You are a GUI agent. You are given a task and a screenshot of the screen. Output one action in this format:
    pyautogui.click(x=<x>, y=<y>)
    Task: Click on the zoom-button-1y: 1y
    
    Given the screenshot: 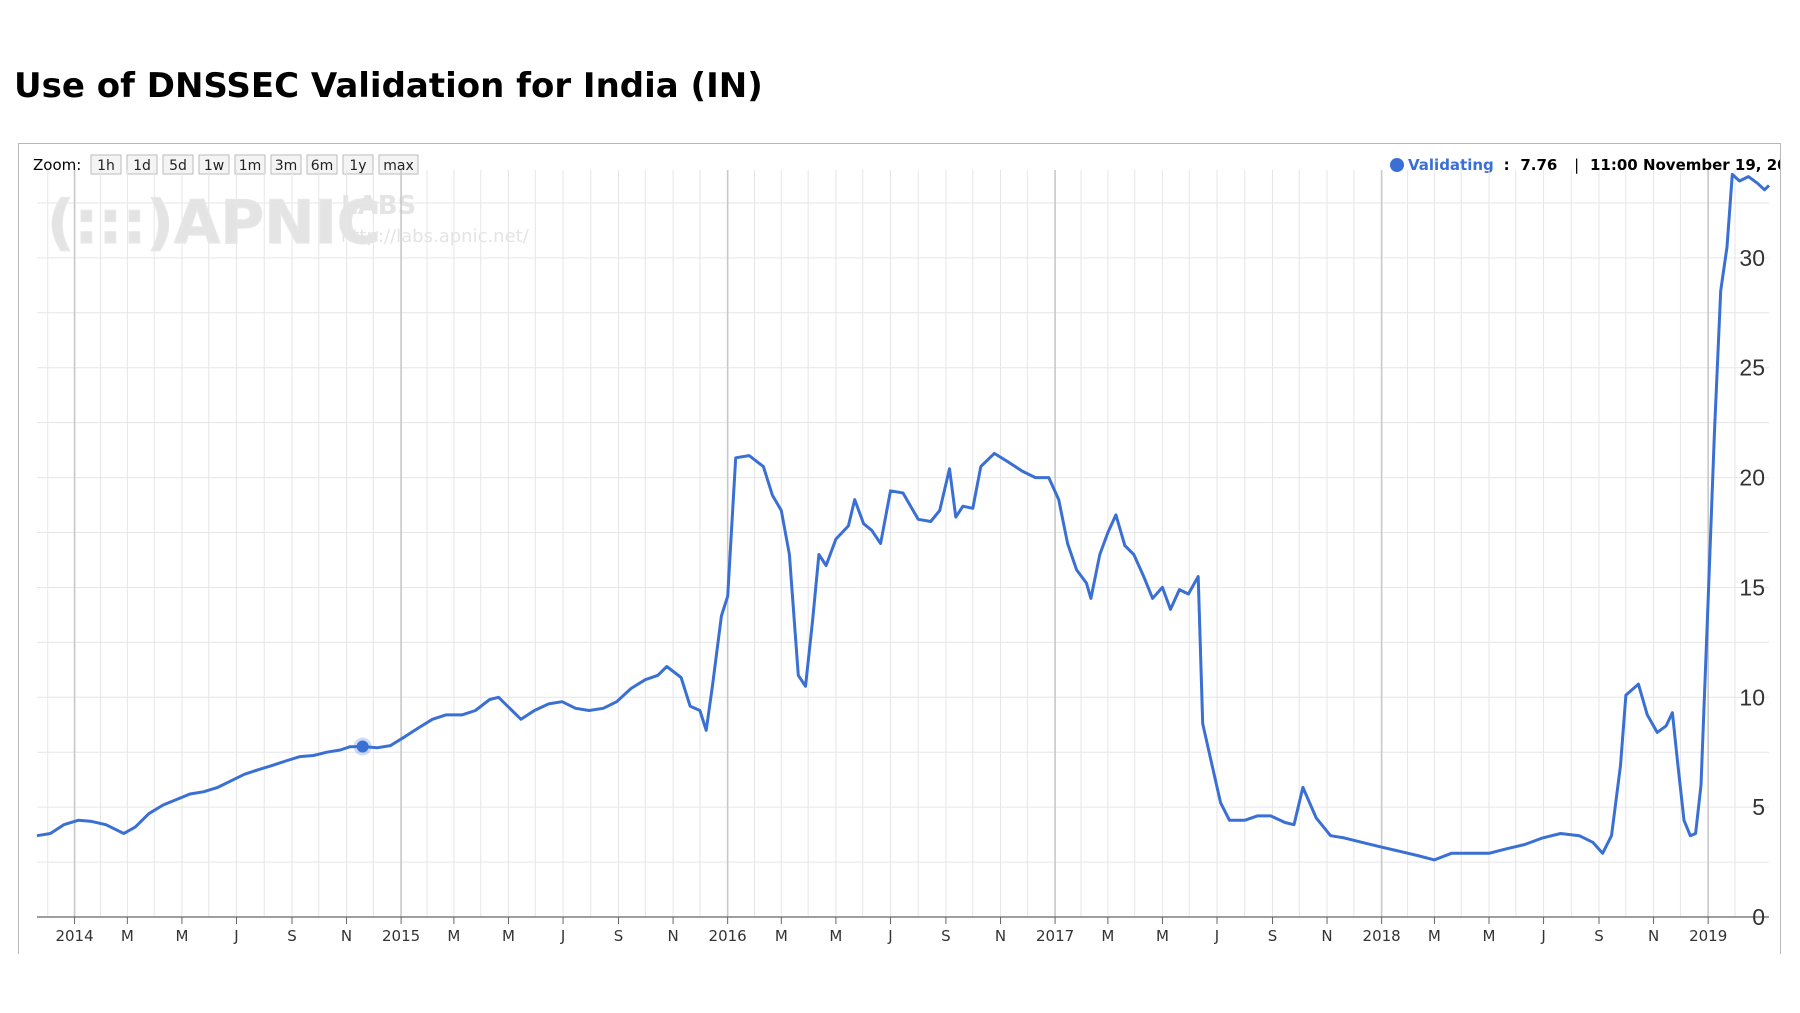 What is the action you would take?
    pyautogui.click(x=358, y=164)
    